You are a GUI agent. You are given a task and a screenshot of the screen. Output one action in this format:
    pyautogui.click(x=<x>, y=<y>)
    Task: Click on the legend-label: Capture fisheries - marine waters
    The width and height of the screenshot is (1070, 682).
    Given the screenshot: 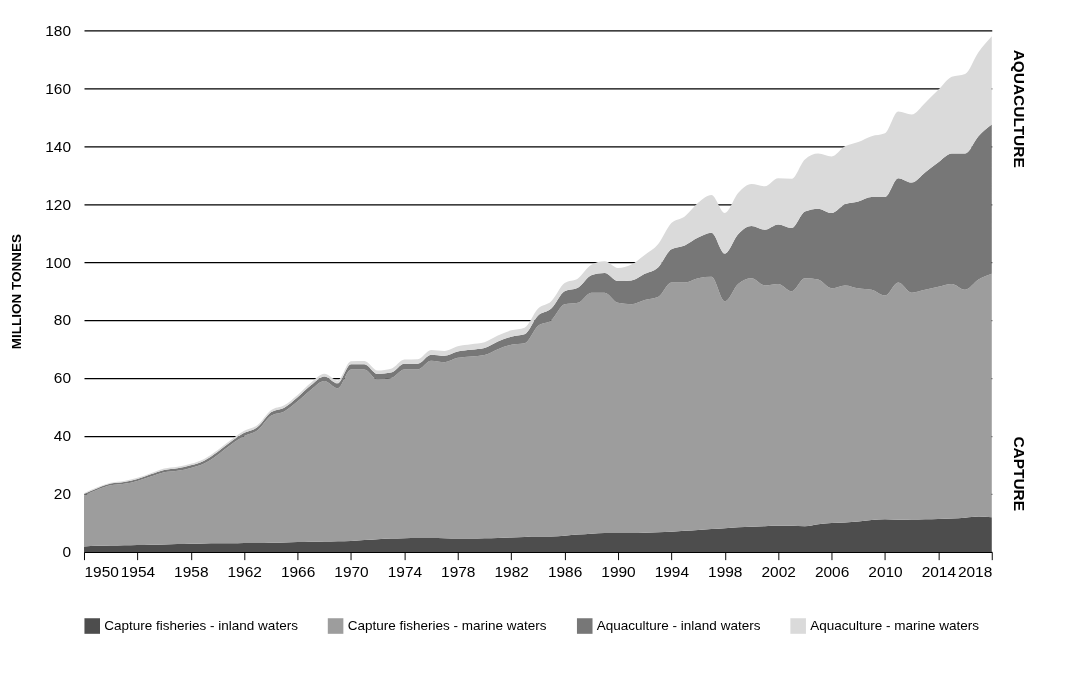 What is the action you would take?
    pyautogui.click(x=447, y=625)
    